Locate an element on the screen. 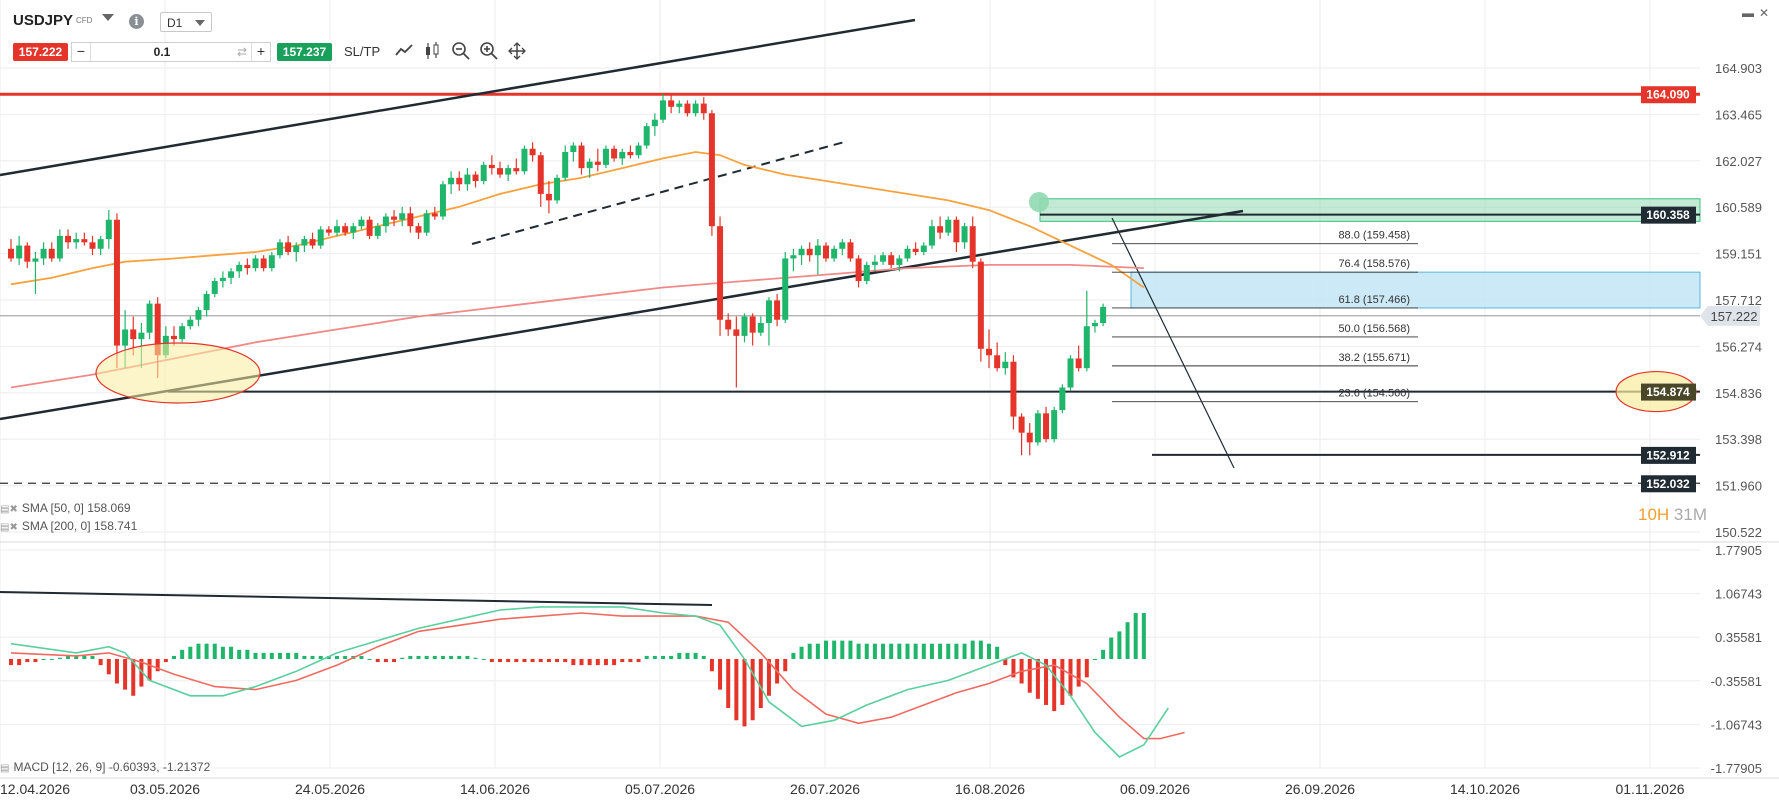 Image resolution: width=1779 pixels, height=805 pixels. line-chart-icon is located at coordinates (404, 51).